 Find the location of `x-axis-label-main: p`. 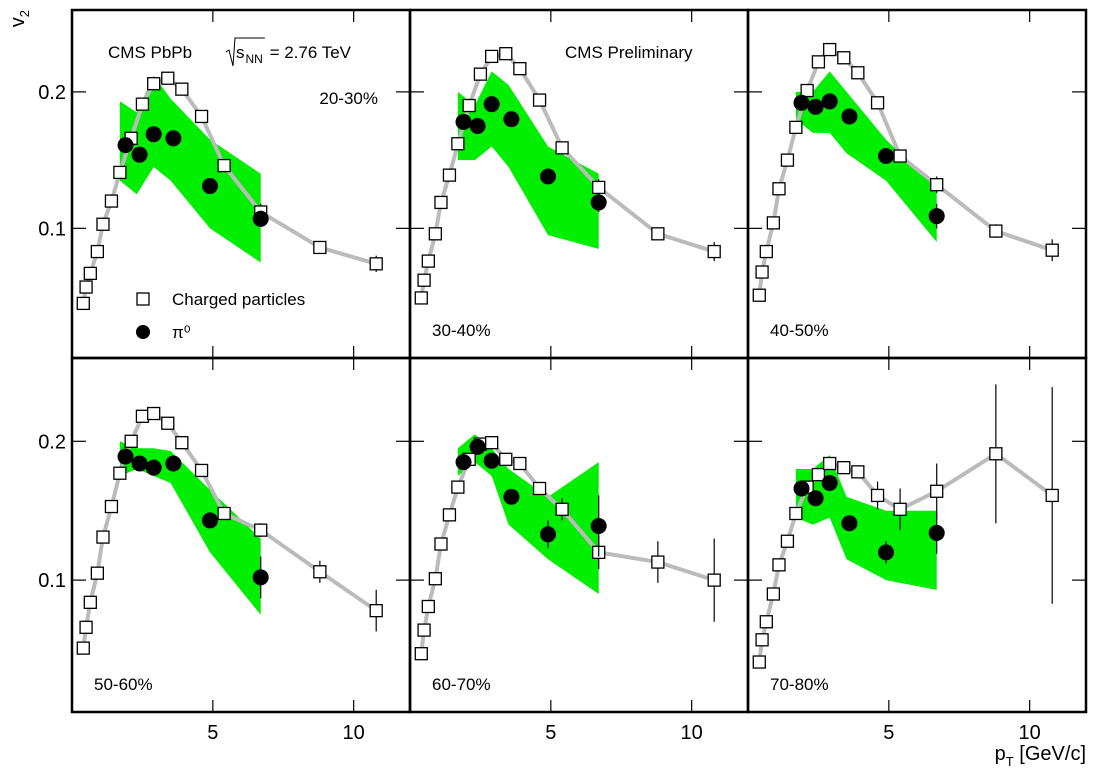

x-axis-label-main: p is located at coordinates (1000, 754).